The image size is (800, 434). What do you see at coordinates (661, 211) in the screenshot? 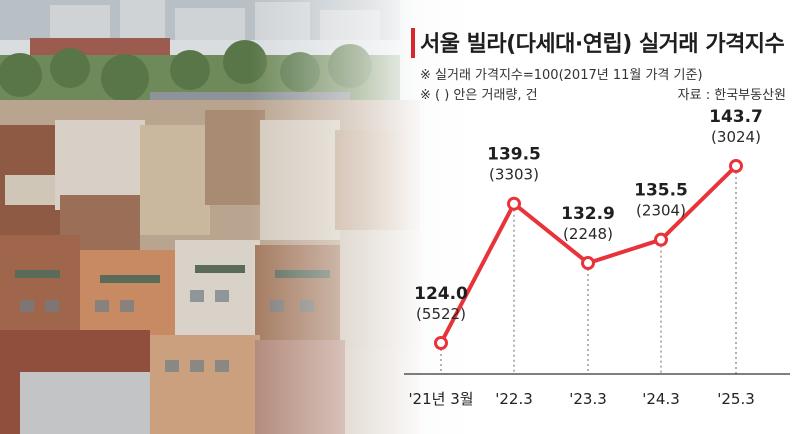
I see `volume-label: (2304)` at bounding box center [661, 211].